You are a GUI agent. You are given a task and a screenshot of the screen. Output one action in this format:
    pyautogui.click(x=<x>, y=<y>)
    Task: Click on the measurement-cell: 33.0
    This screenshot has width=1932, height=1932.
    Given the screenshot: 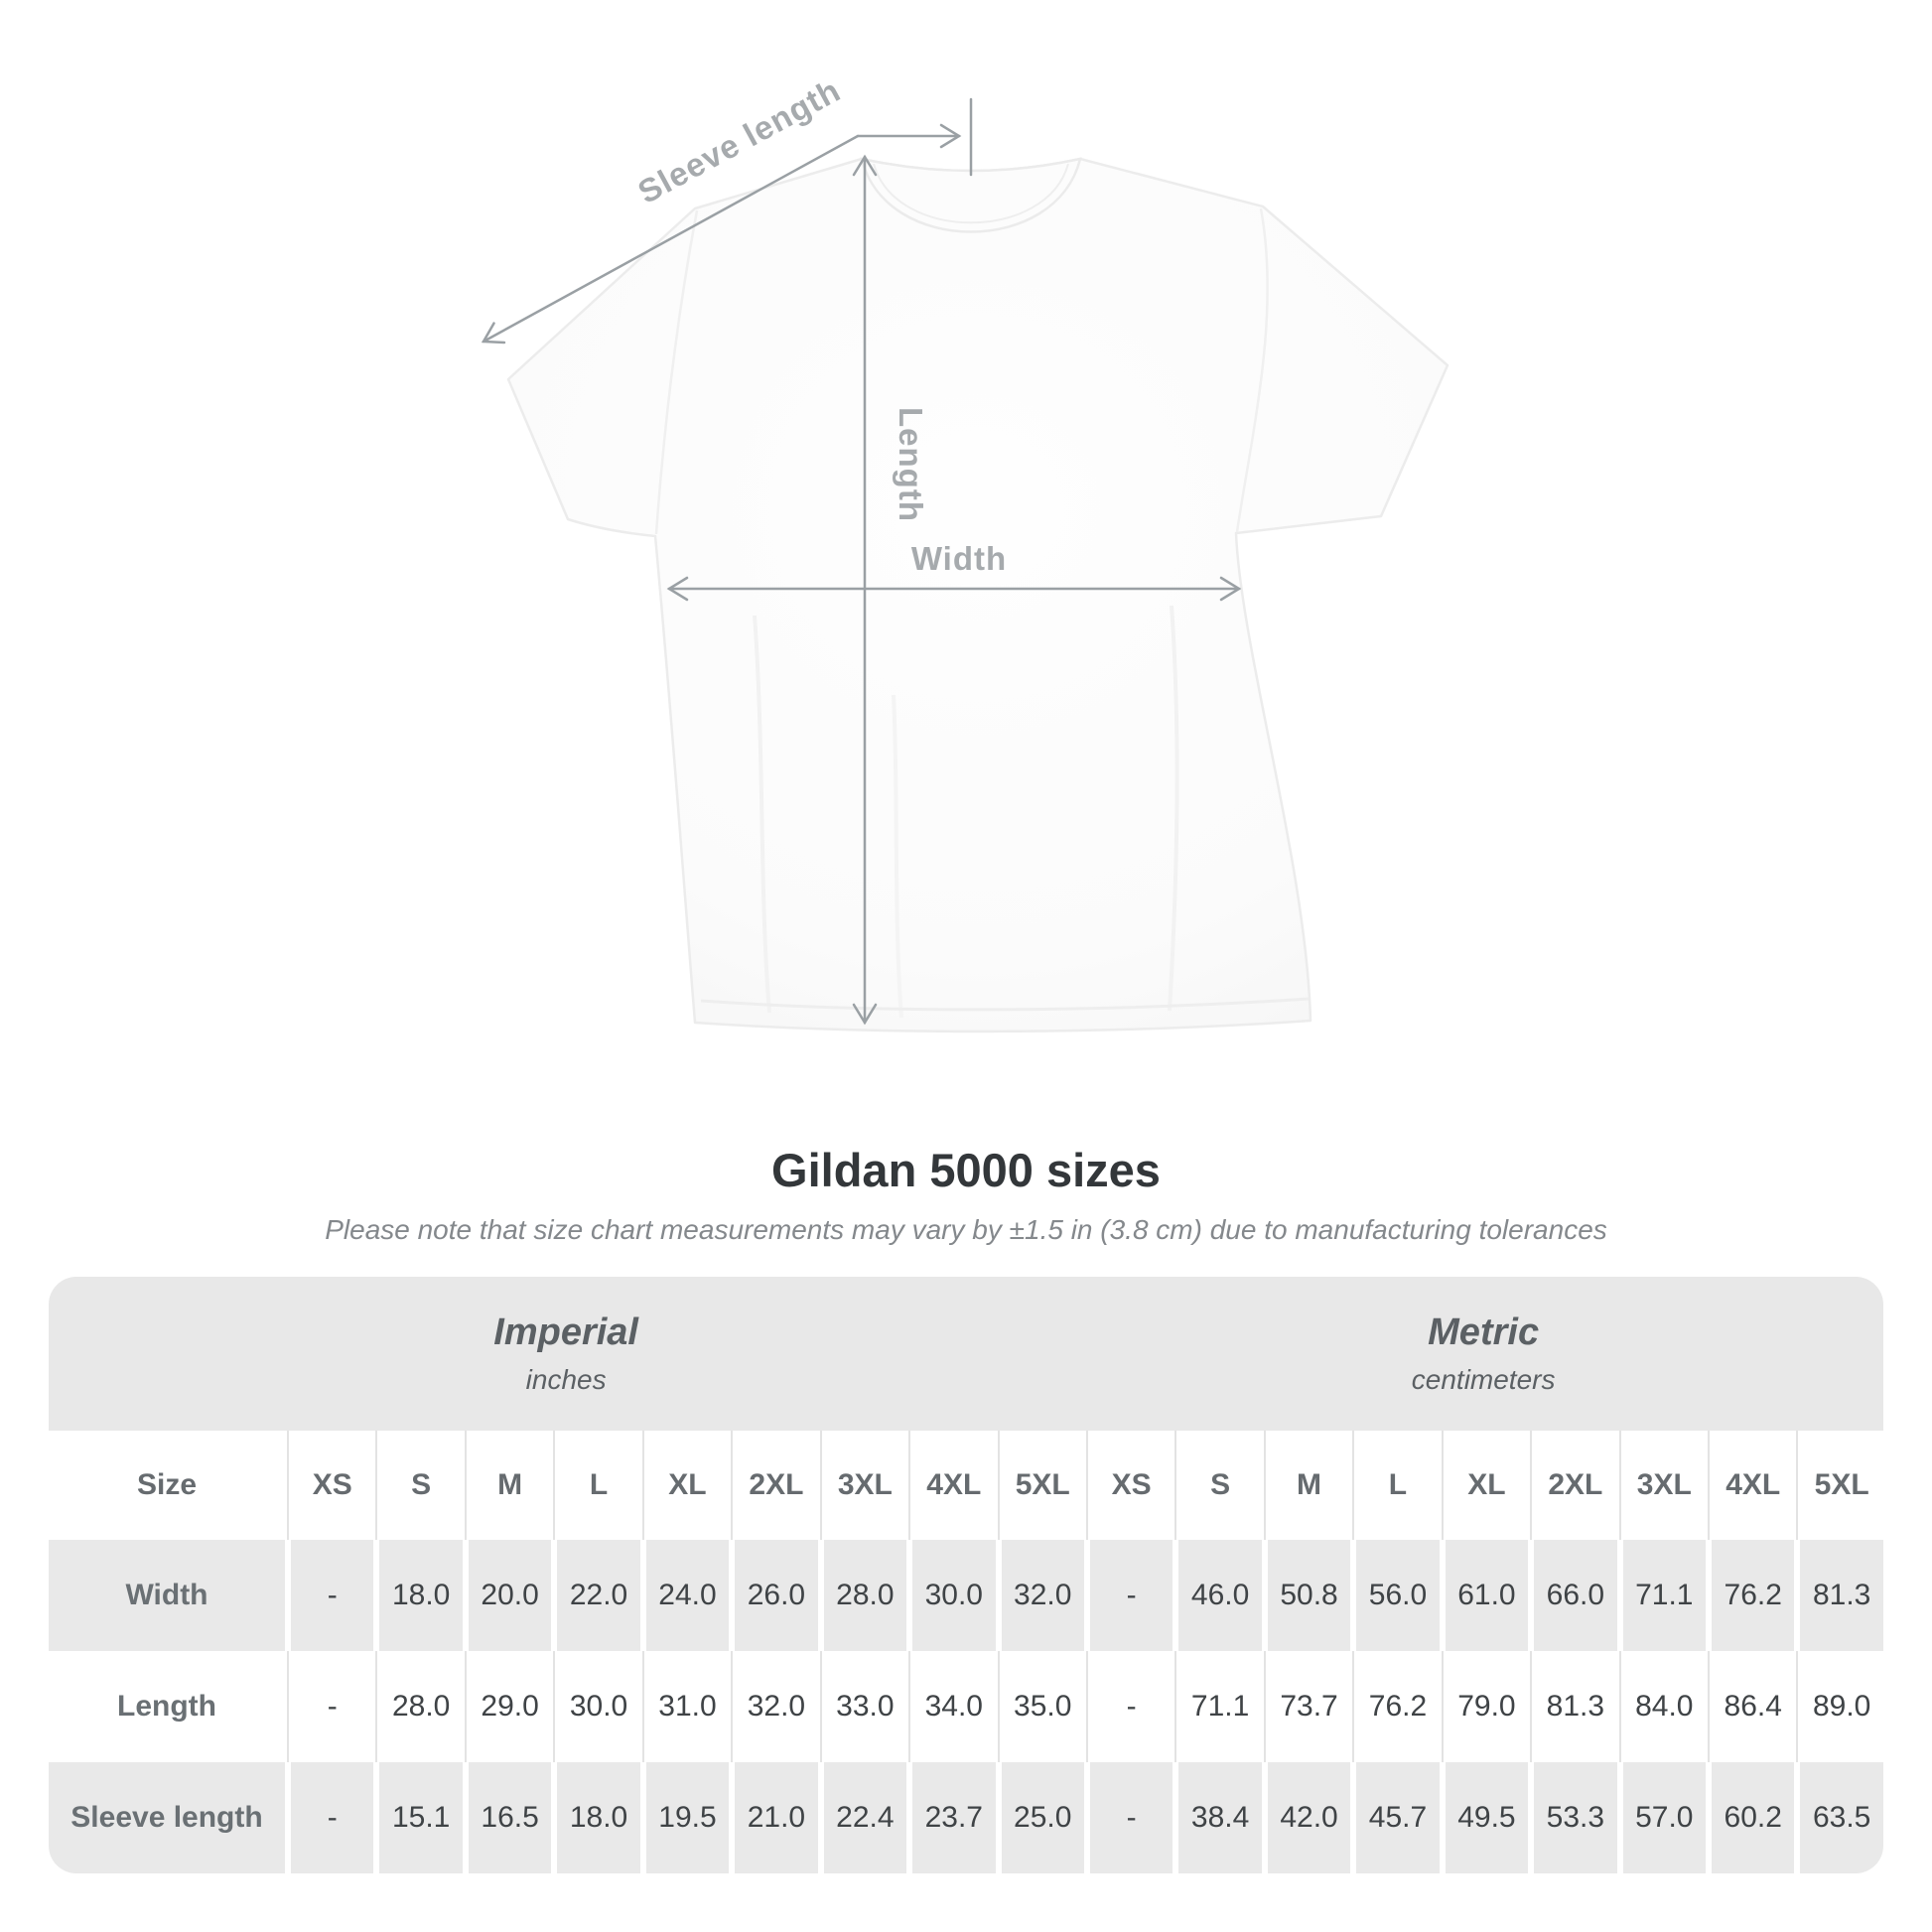 What is the action you would take?
    pyautogui.click(x=862, y=1706)
    